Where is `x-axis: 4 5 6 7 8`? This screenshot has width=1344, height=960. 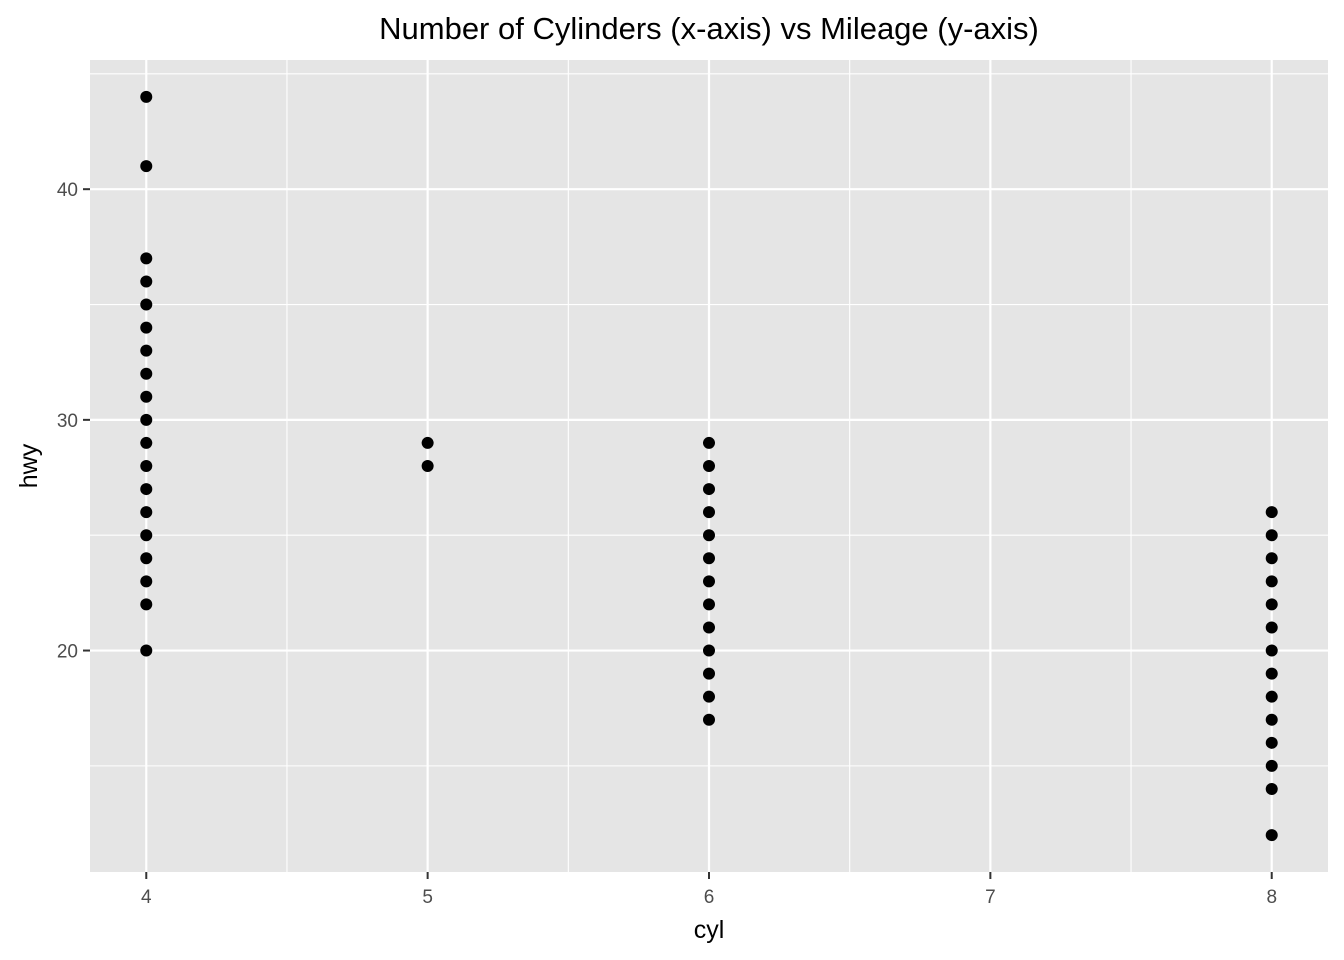
x-axis: 4 5 6 7 8 is located at coordinates (709, 890).